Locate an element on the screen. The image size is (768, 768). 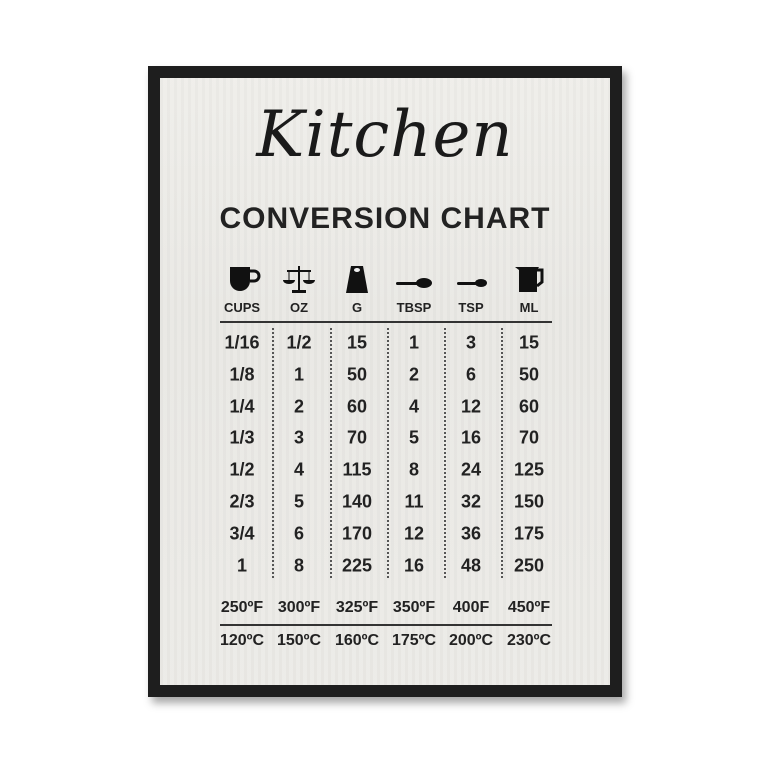
header-divider is located at coordinates (386, 322).